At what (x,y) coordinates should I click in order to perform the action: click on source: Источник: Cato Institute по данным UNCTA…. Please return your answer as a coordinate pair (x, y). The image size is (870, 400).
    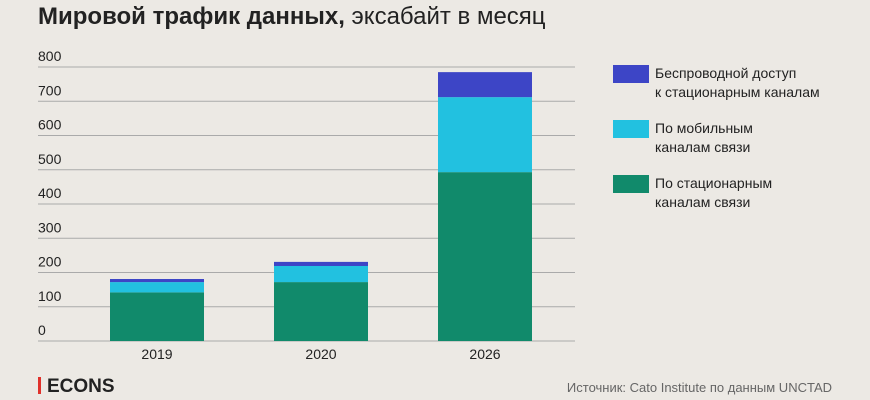
    Looking at the image, I should click on (699, 387).